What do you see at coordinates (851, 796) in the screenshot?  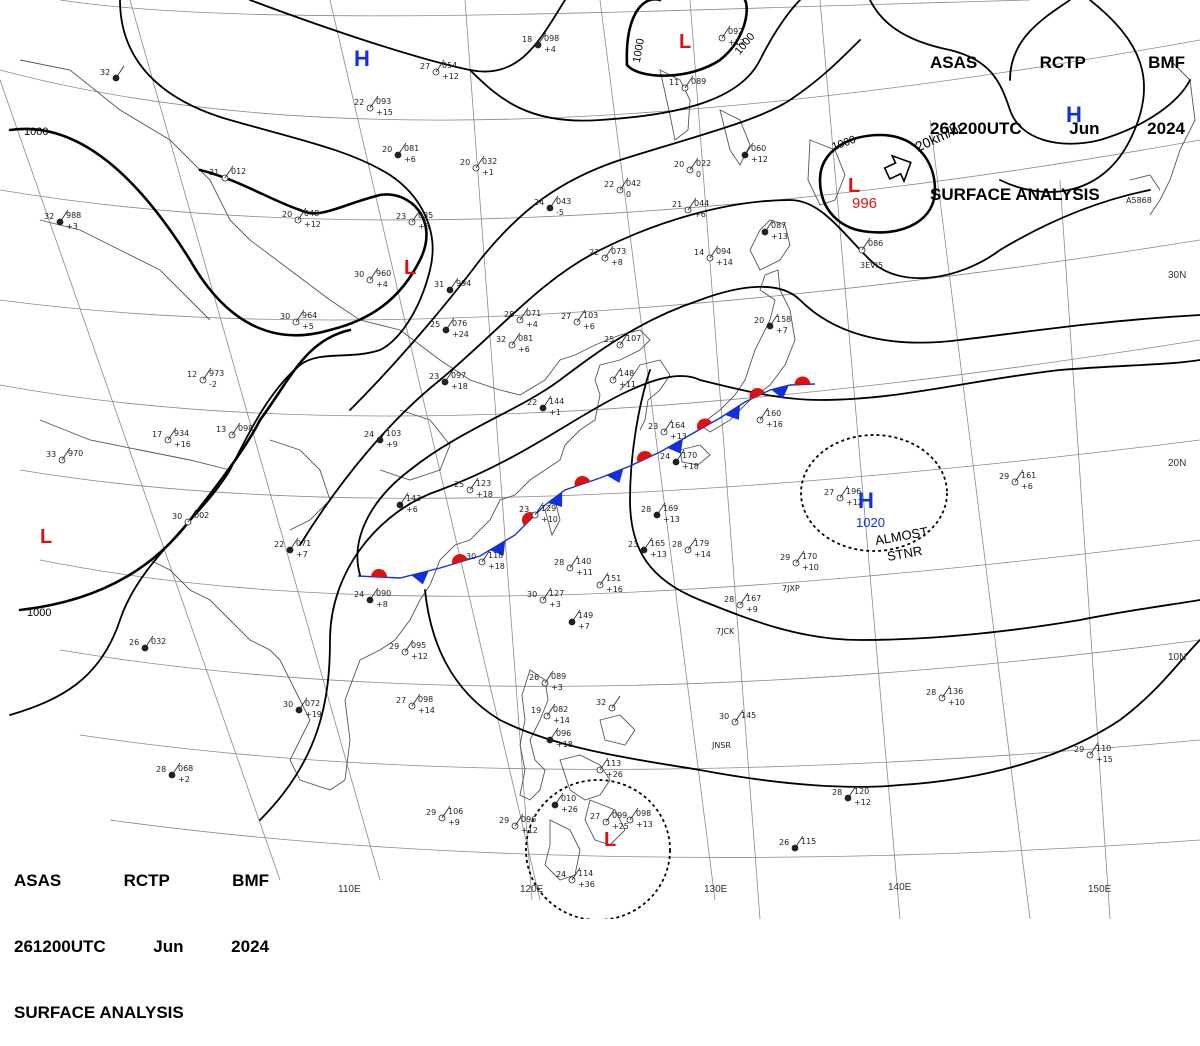 I see `station-plot: 28 120 +12` at bounding box center [851, 796].